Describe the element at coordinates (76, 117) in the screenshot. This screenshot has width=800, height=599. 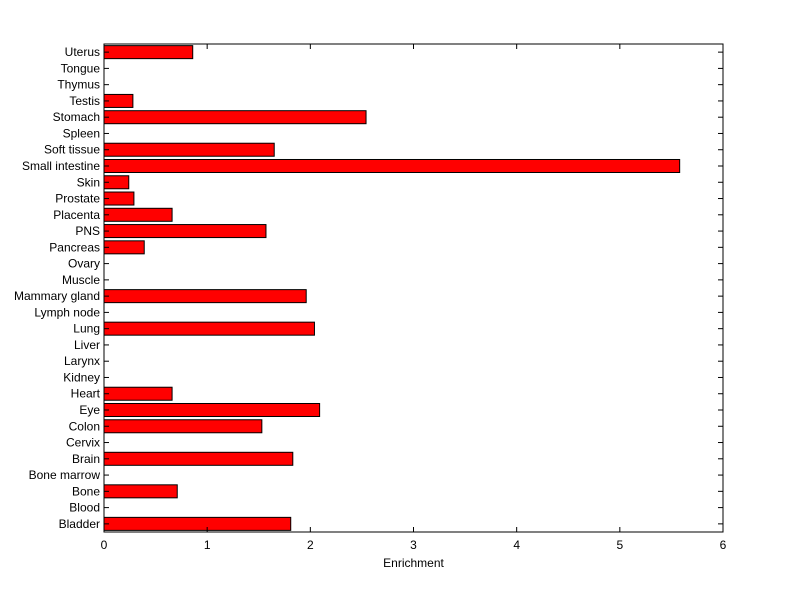
I see `y-tick-label-stomach: Stomach` at that location.